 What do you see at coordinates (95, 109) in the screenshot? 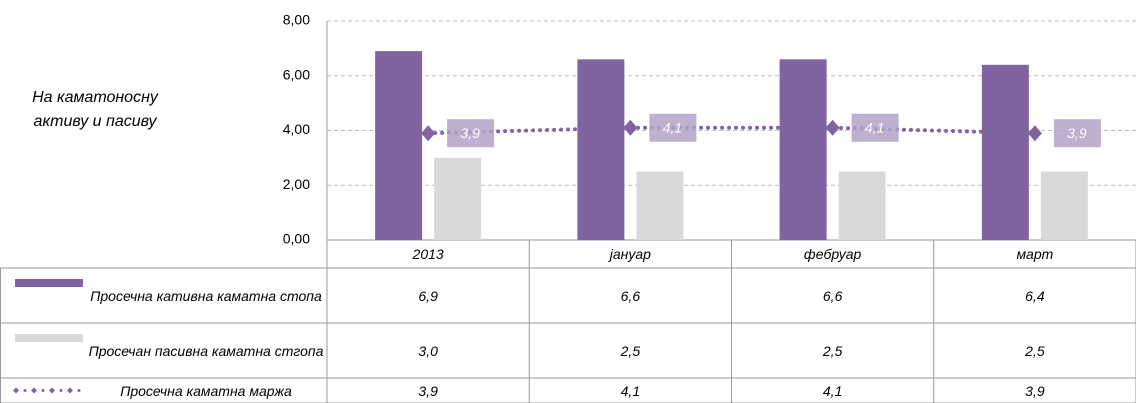
I see `y-axis-label: На каматоносну активу и пасиву` at bounding box center [95, 109].